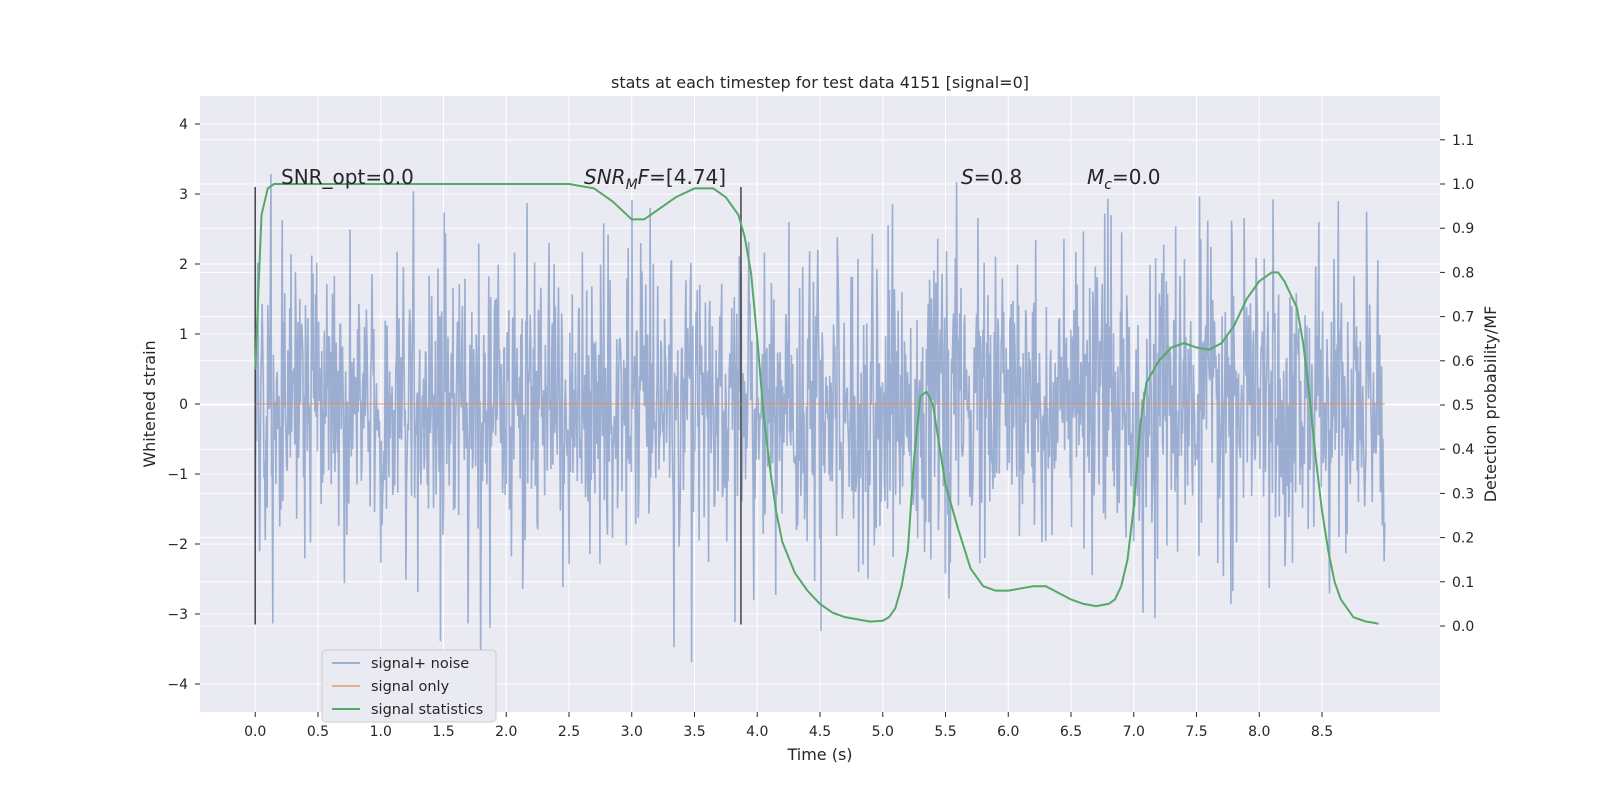 The width and height of the screenshot is (1600, 804). What do you see at coordinates (1463, 583) in the screenshot?
I see `y-right-tick-label: 0.1` at bounding box center [1463, 583].